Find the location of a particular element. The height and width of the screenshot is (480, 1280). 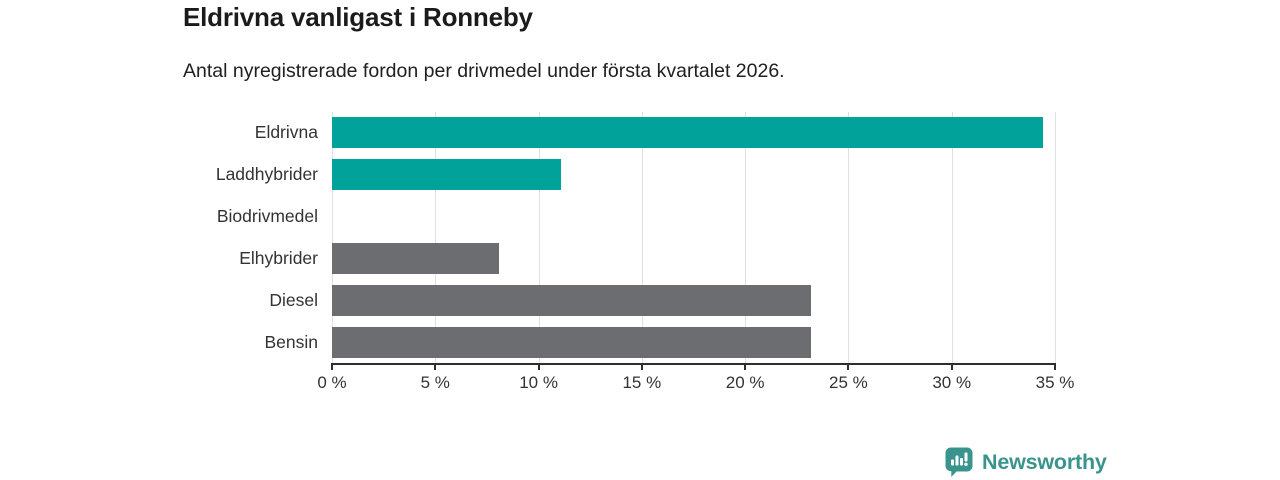

newsworthy-logo: Newsworthy is located at coordinates (1025, 462).